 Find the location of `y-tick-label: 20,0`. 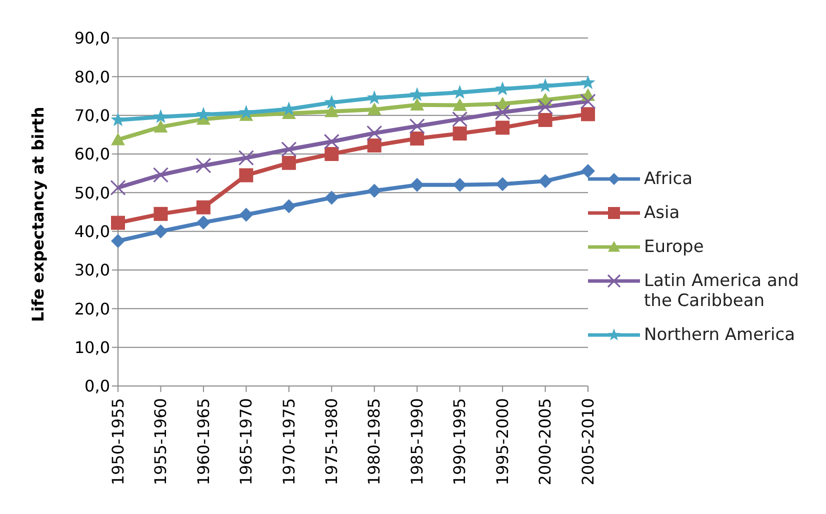

y-tick-label: 20,0 is located at coordinates (92, 308).